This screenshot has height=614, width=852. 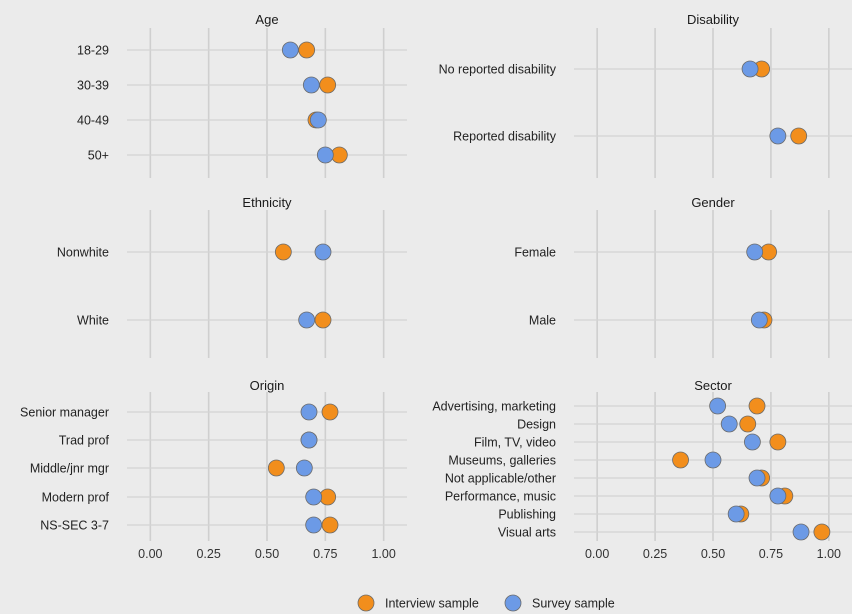 I want to click on panel-title: Gender, so click(x=713, y=202).